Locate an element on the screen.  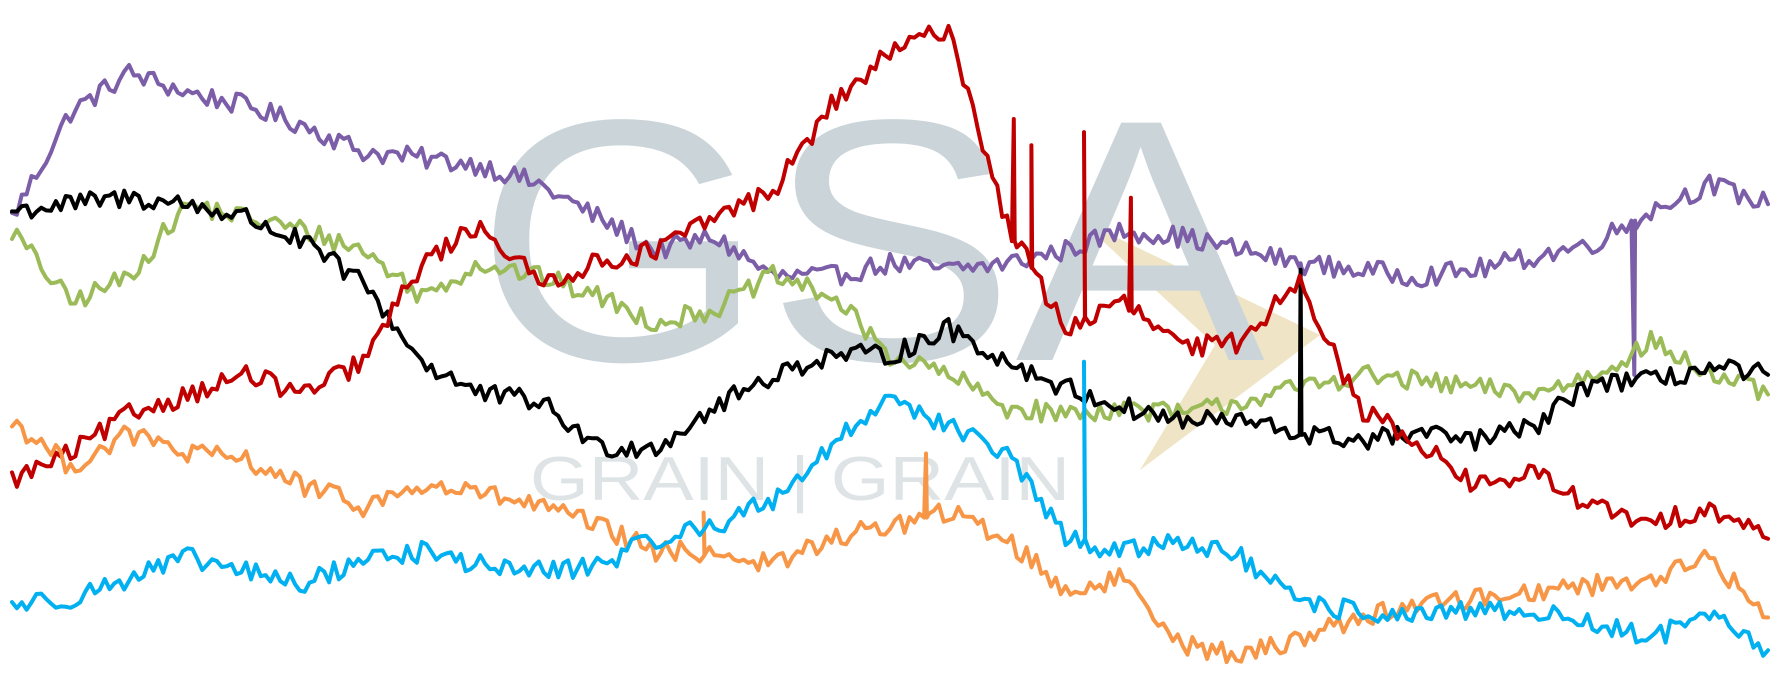
watermark-arrow is located at coordinates (1200, 345).